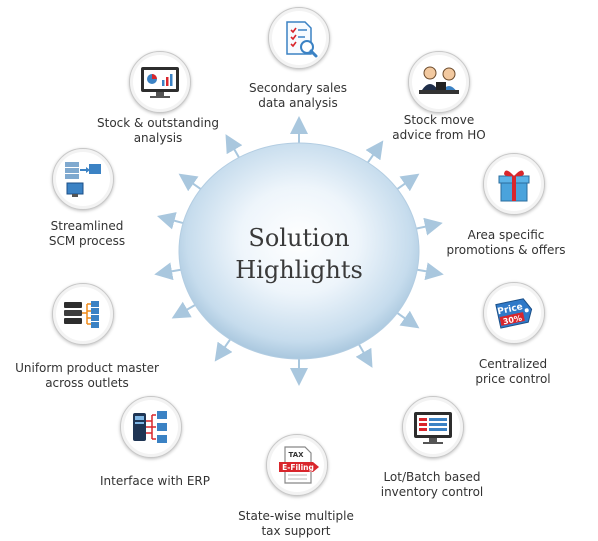 Image resolution: width=598 pixels, height=541 pixels. Describe the element at coordinates (296, 523) in the screenshot. I see `tax-support-label: State-wise multiple tax support` at that location.